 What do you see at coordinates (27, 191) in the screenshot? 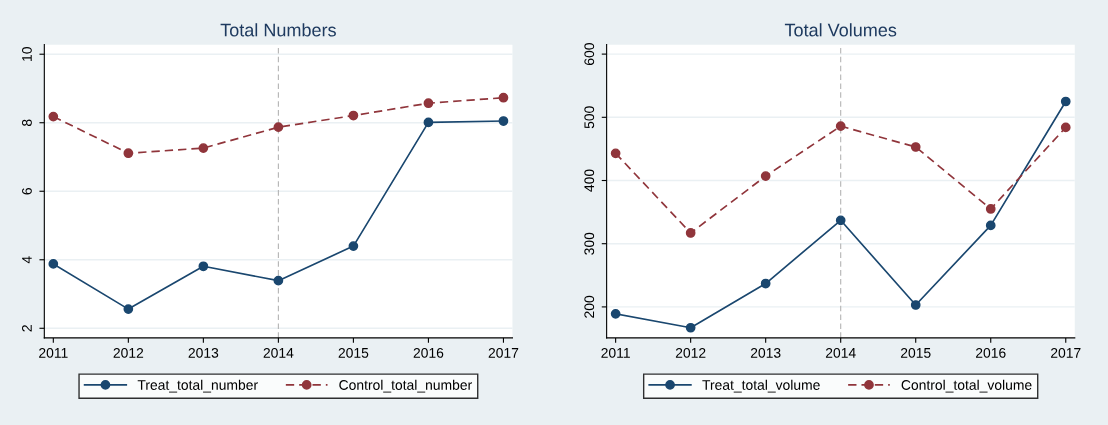
I see `y-tick-label: 6` at bounding box center [27, 191].